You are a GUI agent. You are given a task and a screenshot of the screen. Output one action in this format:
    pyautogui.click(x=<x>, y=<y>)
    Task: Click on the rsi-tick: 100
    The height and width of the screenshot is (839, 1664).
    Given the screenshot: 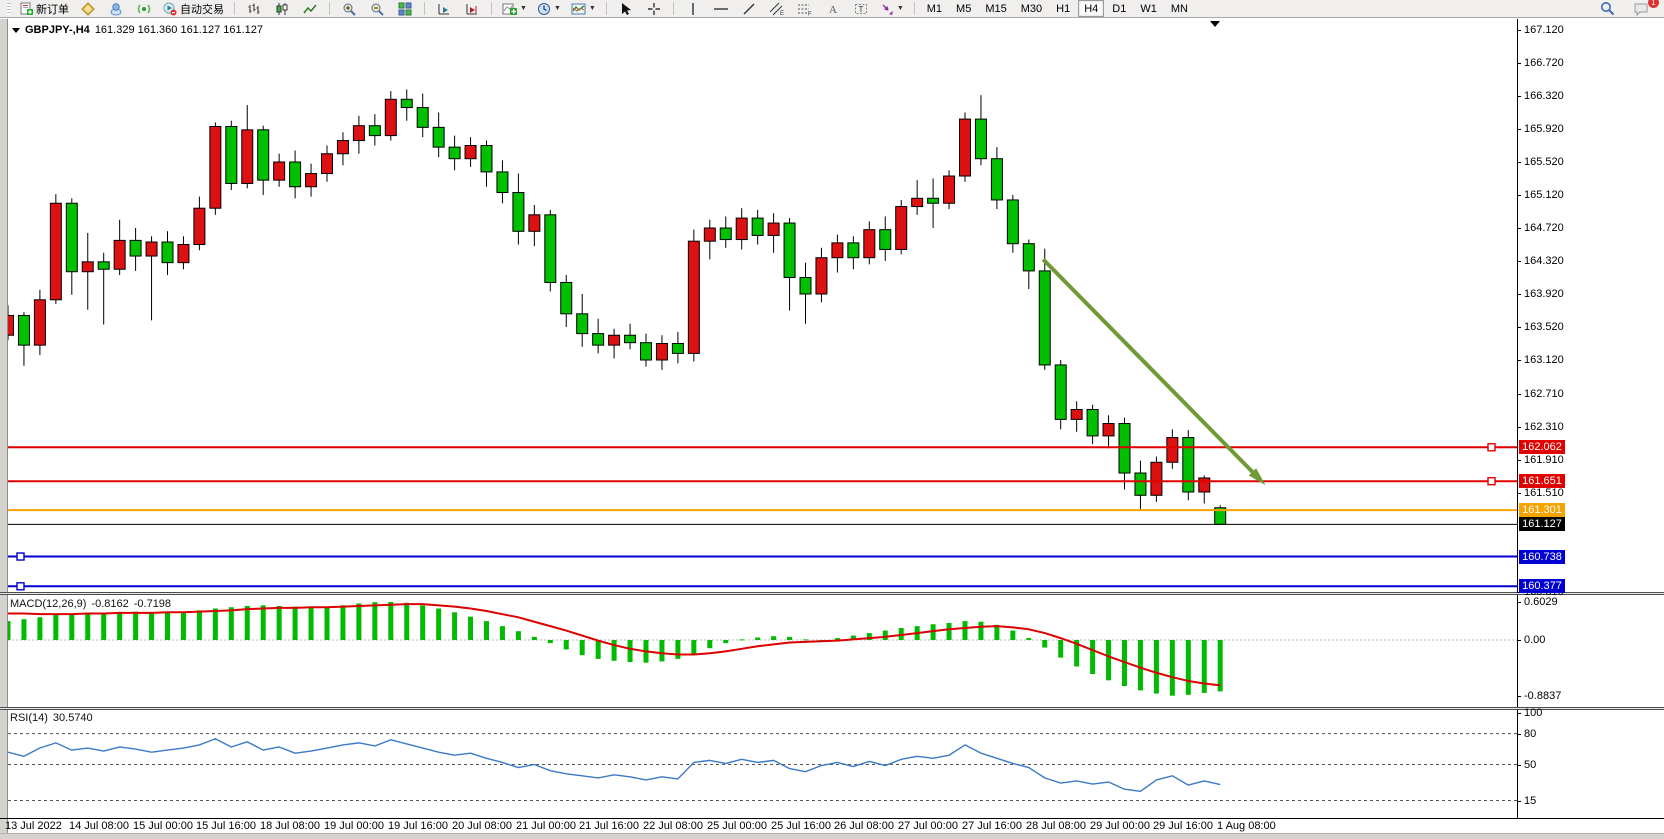 What is the action you would take?
    pyautogui.click(x=1533, y=713)
    